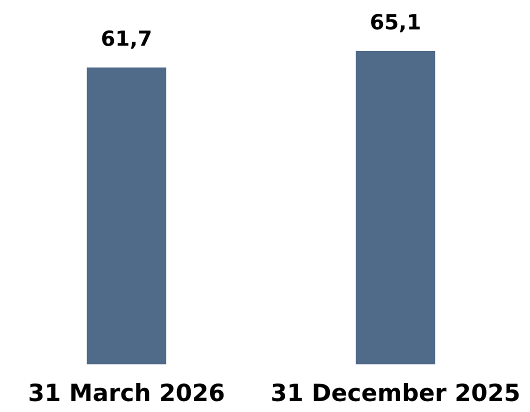 This screenshot has height=412, width=530. Describe the element at coordinates (126, 39) in the screenshot. I see `data-label: 61,7` at that location.